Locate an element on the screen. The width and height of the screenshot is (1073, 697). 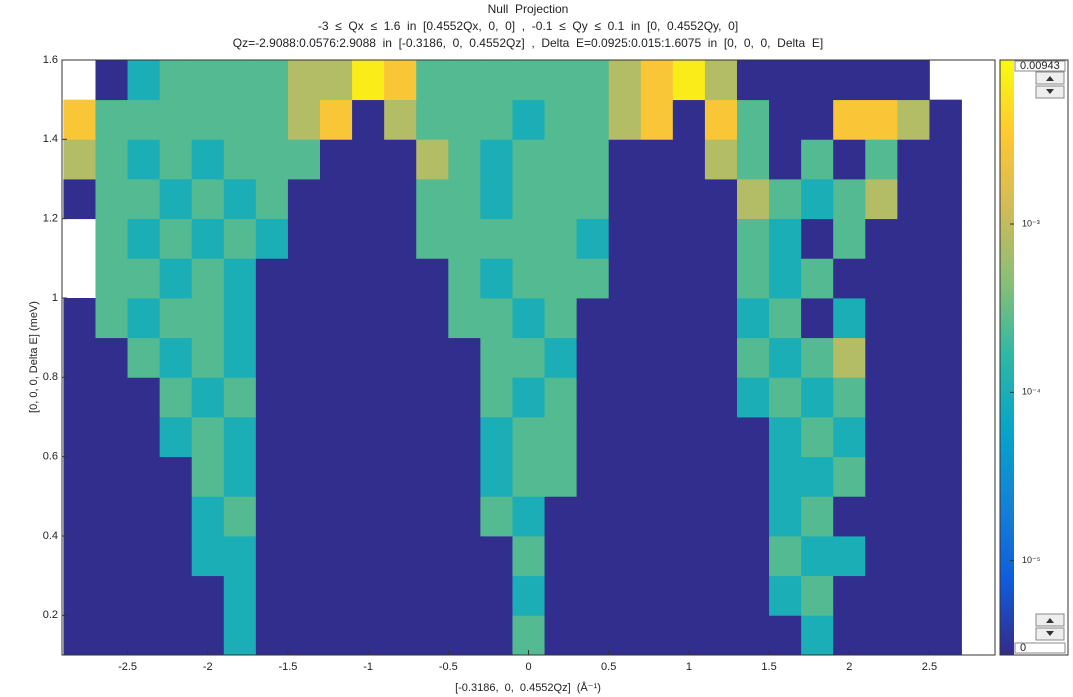
colorbar-tick-label: 10⁻⁴ is located at coordinates (1031, 392).